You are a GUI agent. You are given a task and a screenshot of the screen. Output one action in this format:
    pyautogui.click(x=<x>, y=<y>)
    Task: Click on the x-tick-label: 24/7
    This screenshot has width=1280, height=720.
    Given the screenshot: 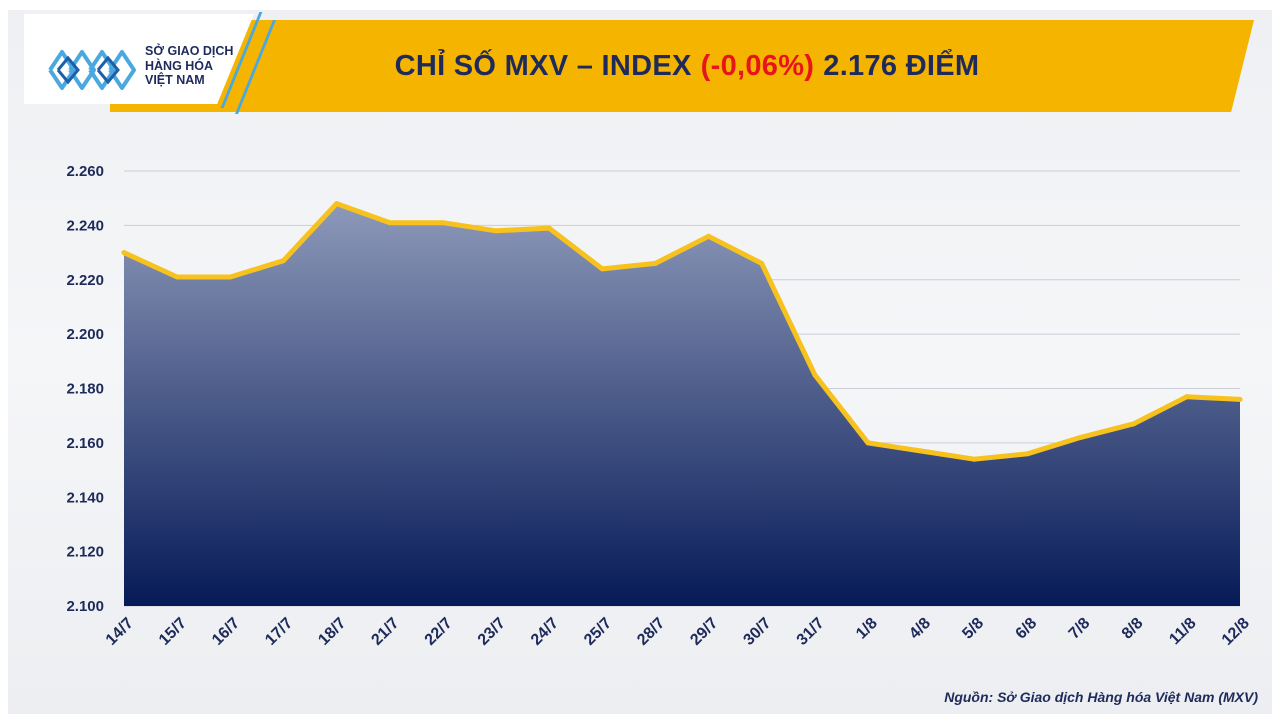 What is the action you would take?
    pyautogui.click(x=545, y=632)
    